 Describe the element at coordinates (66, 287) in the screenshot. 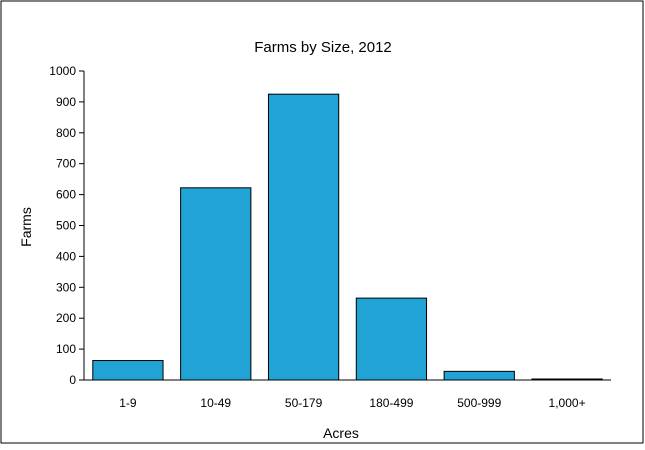

I see `y-tick-label: 300` at that location.